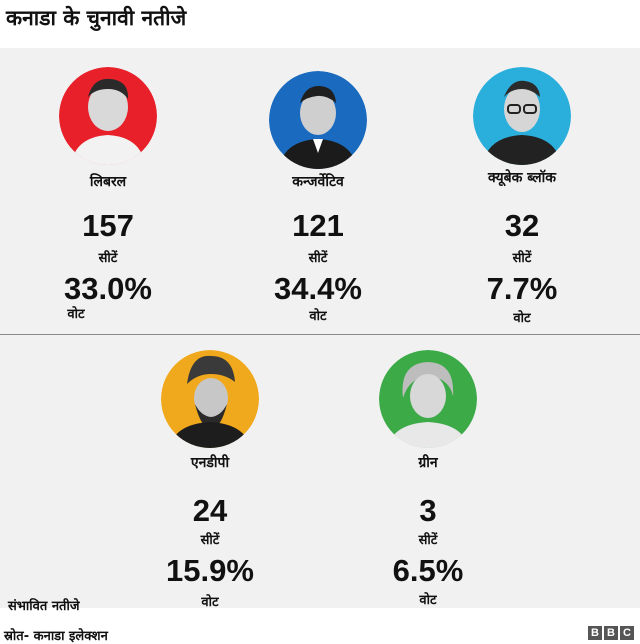  What do you see at coordinates (522, 288) in the screenshot?
I see `vote-percent: 7.7%` at bounding box center [522, 288].